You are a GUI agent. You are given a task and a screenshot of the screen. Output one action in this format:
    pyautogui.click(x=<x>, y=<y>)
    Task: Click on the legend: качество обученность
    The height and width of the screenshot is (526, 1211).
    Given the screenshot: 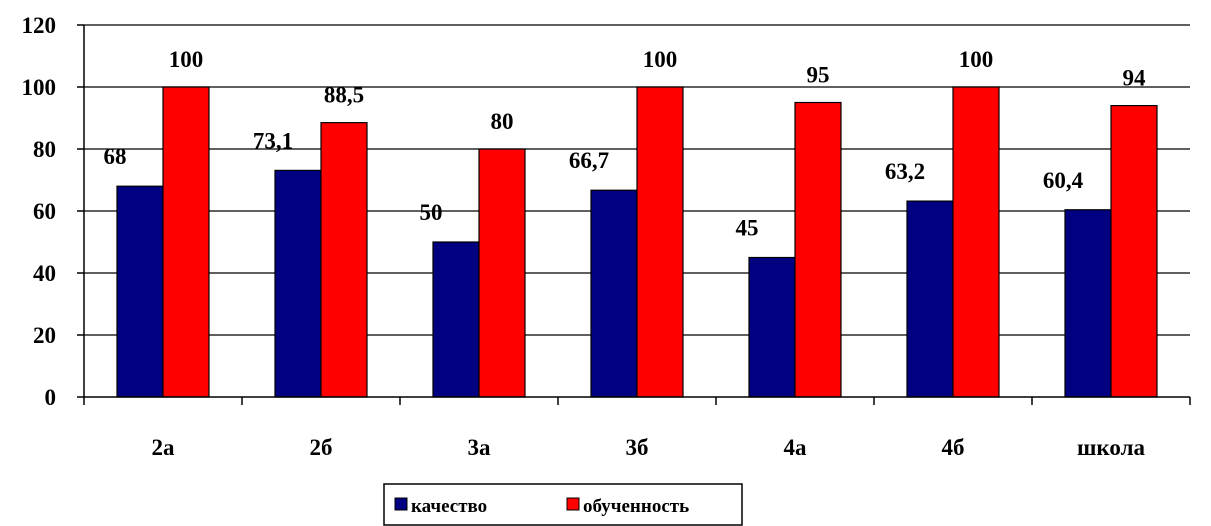 What is the action you would take?
    pyautogui.click(x=563, y=504)
    